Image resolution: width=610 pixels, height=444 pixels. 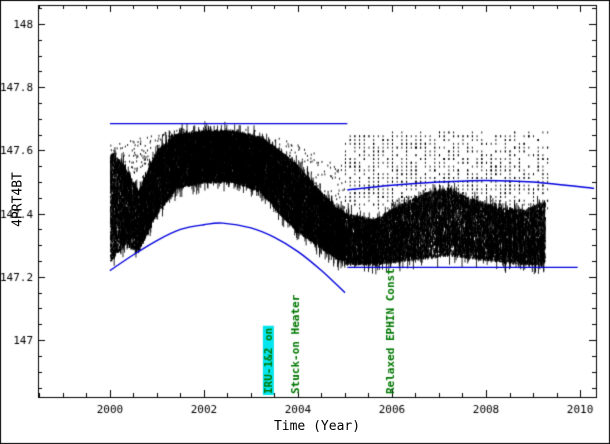 What do you see at coordinates (18, 199) in the screenshot?
I see `y-axis-label: 4PRT4BT` at bounding box center [18, 199].